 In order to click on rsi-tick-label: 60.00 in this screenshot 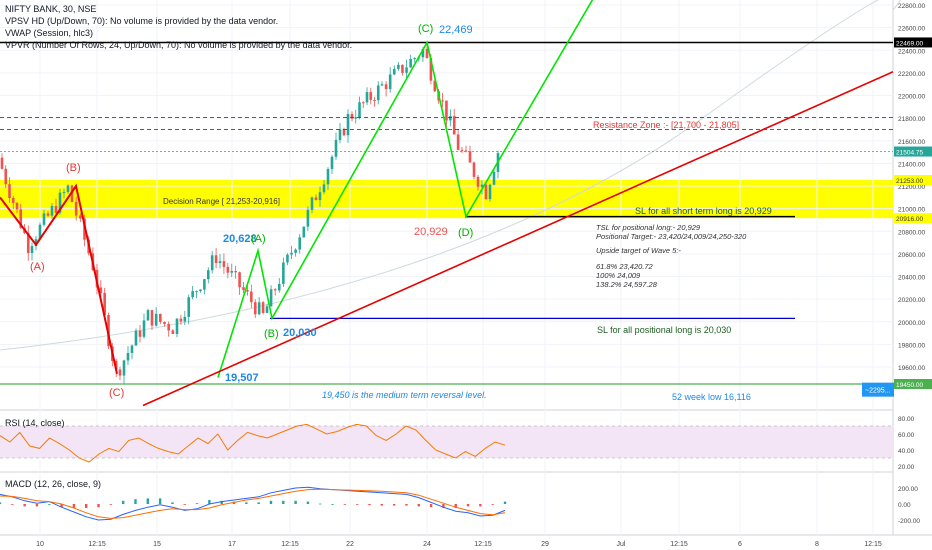, I will do `click(906, 435)`.